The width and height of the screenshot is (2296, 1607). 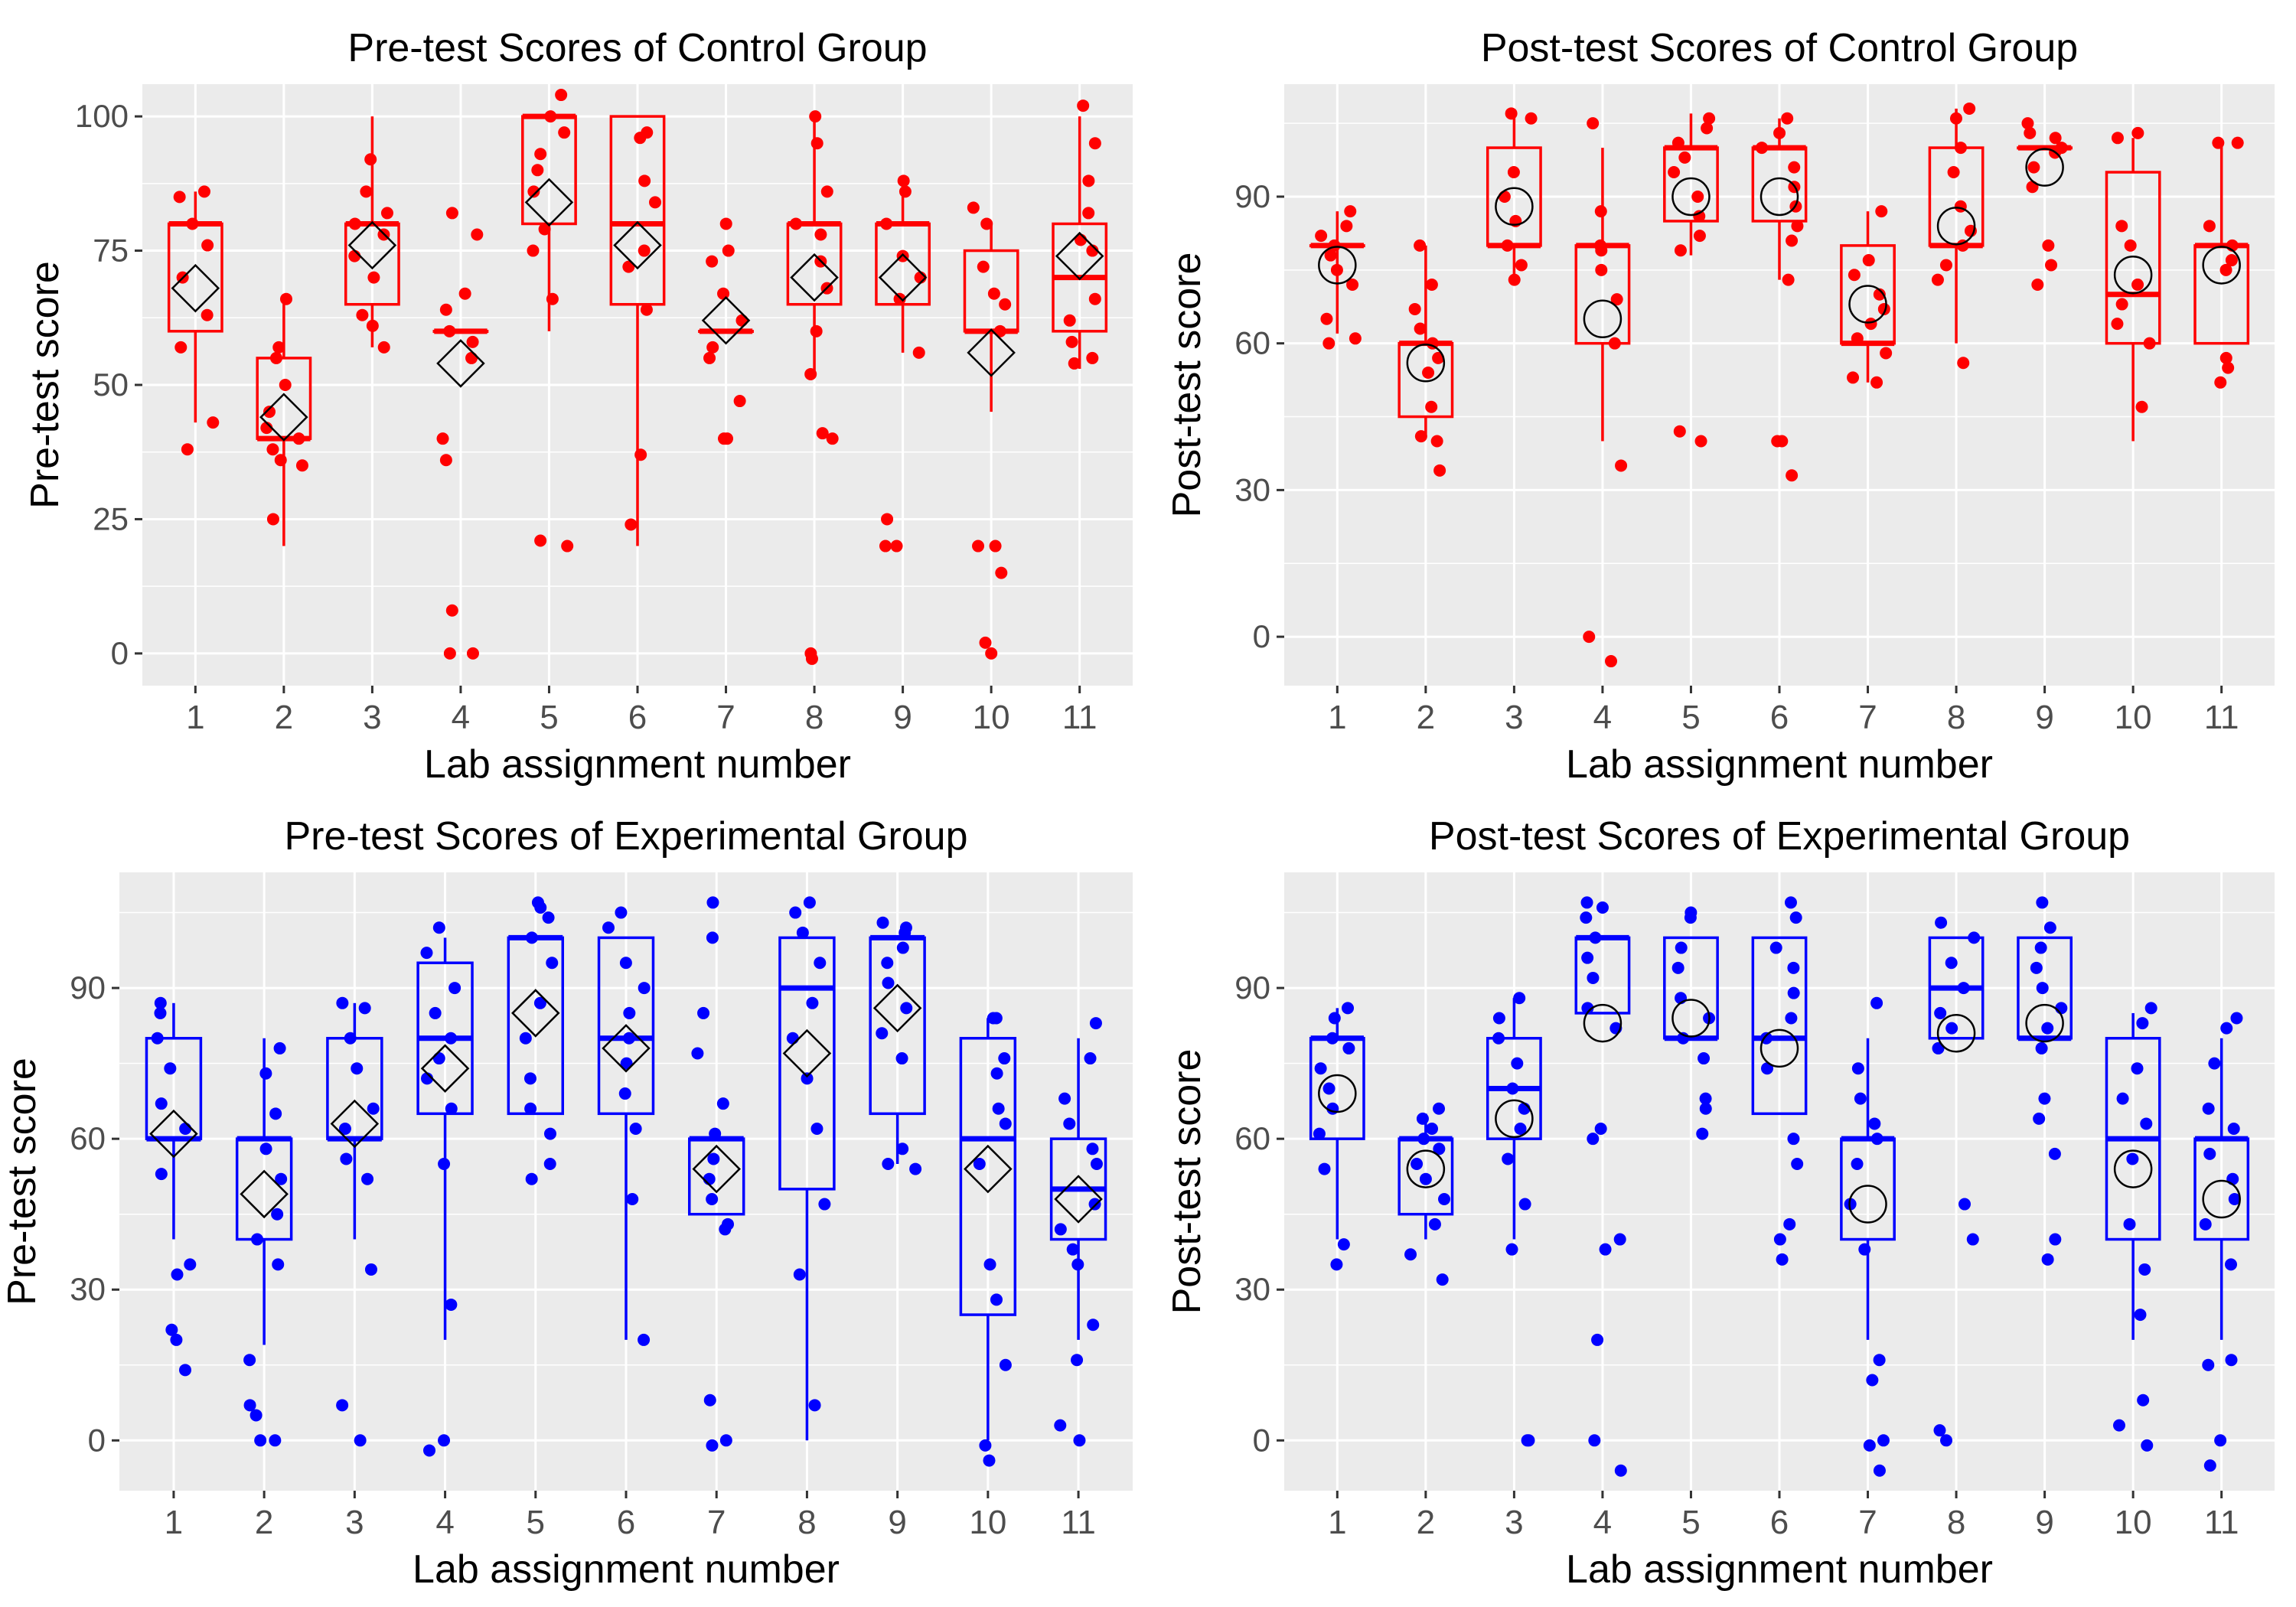 I want to click on chart-title: Pre-test Scores of Control Group, so click(x=637, y=48).